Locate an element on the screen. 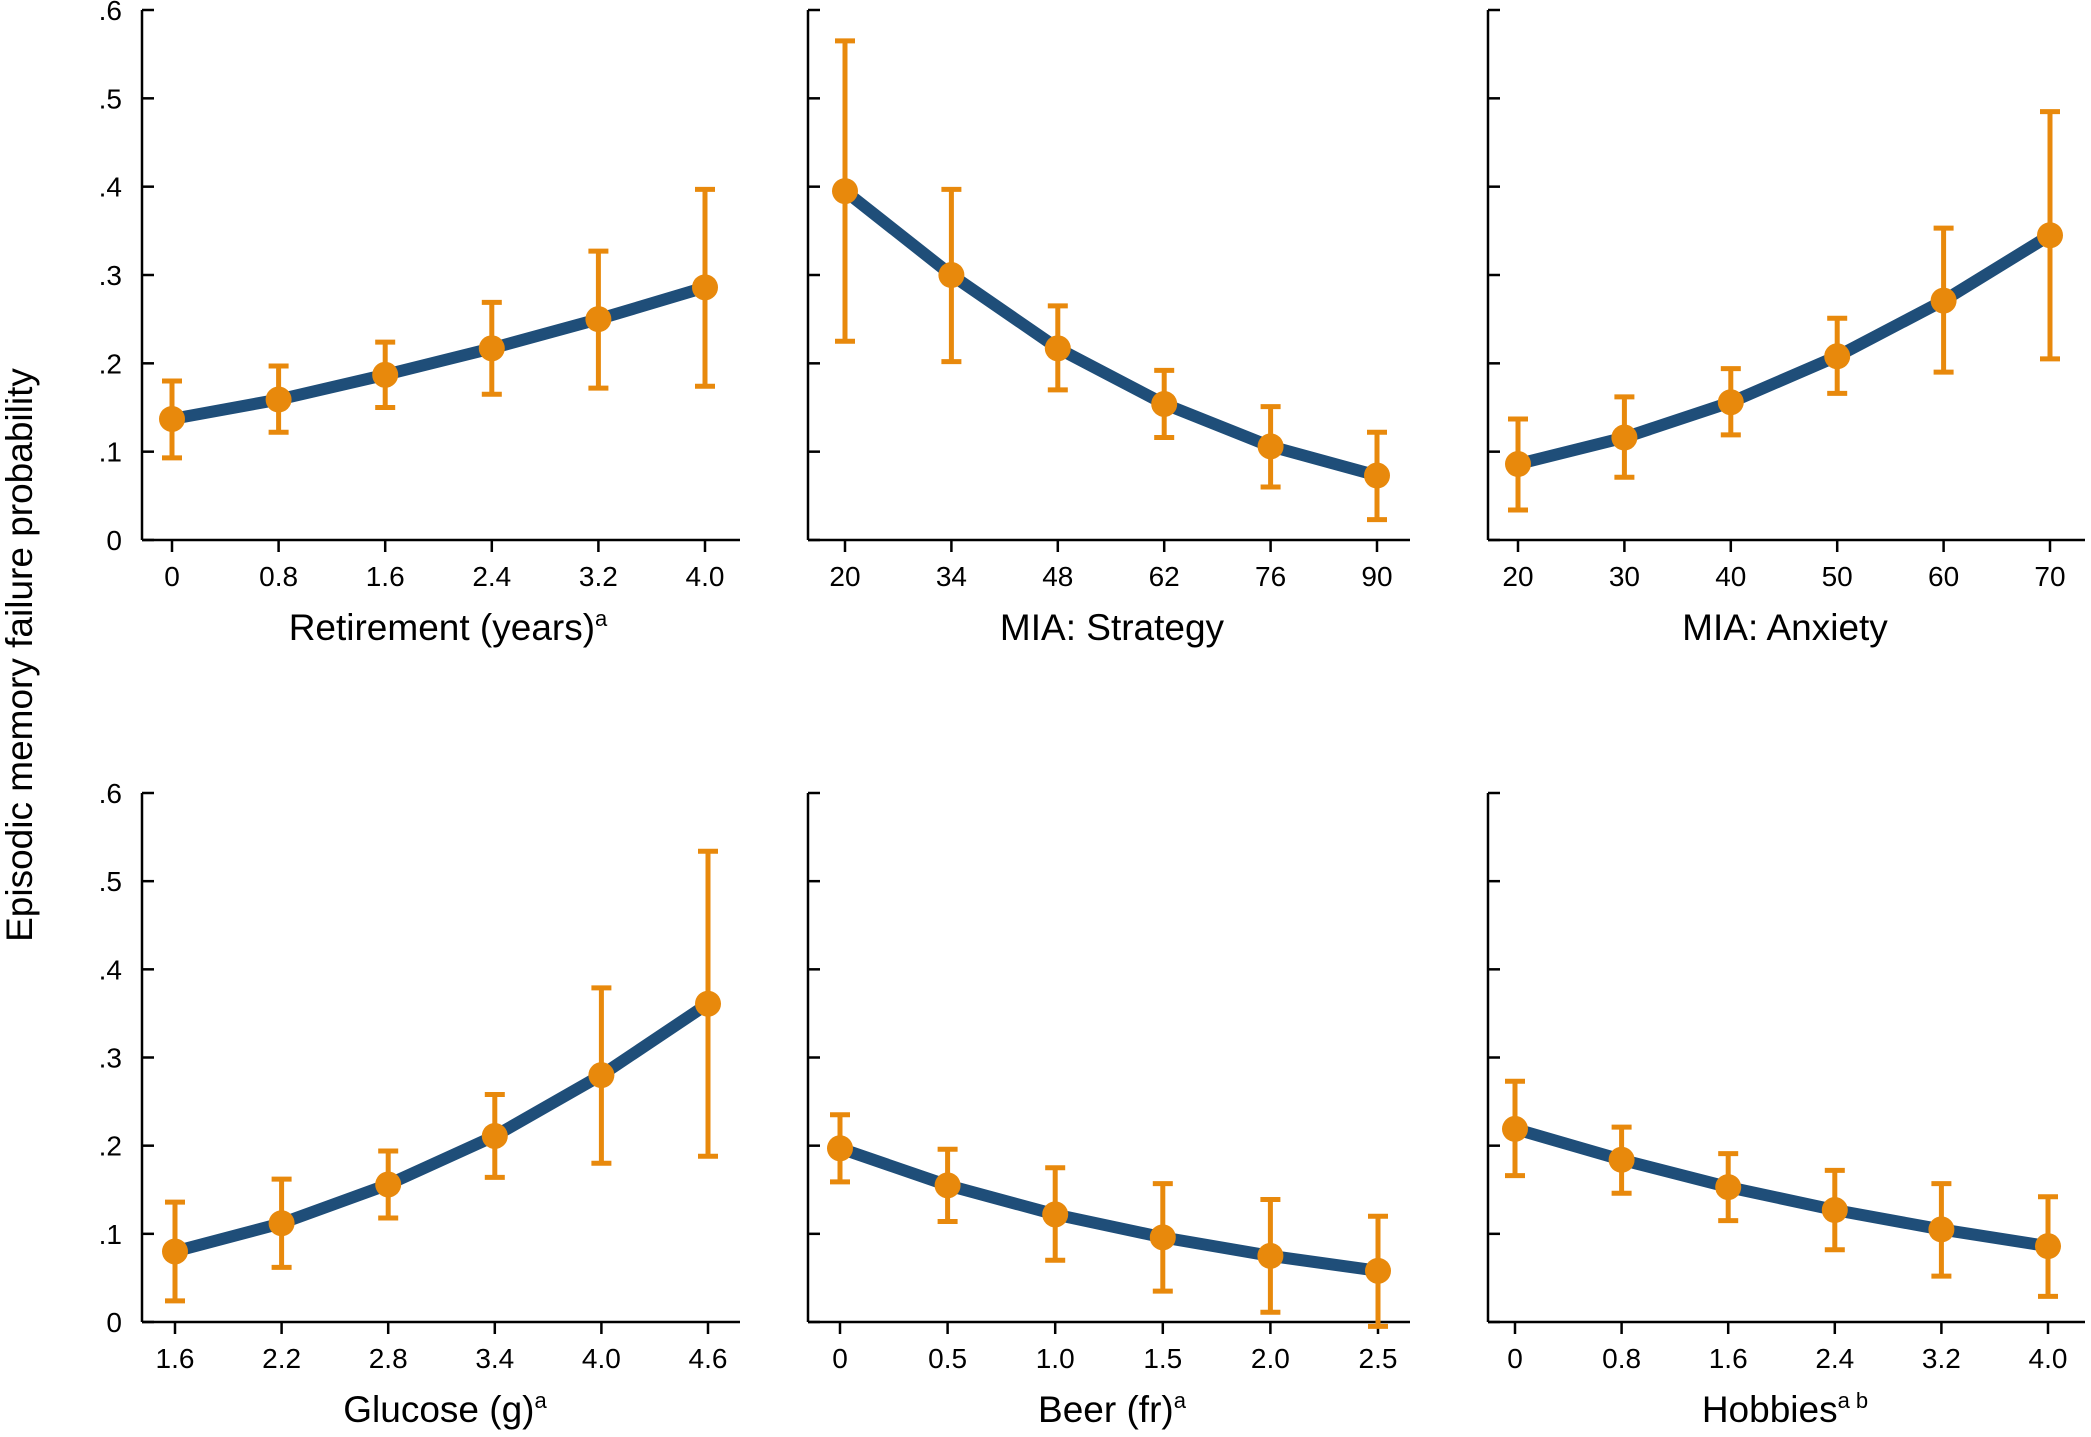  x-tick-label: 1.0 is located at coordinates (1055, 1358).